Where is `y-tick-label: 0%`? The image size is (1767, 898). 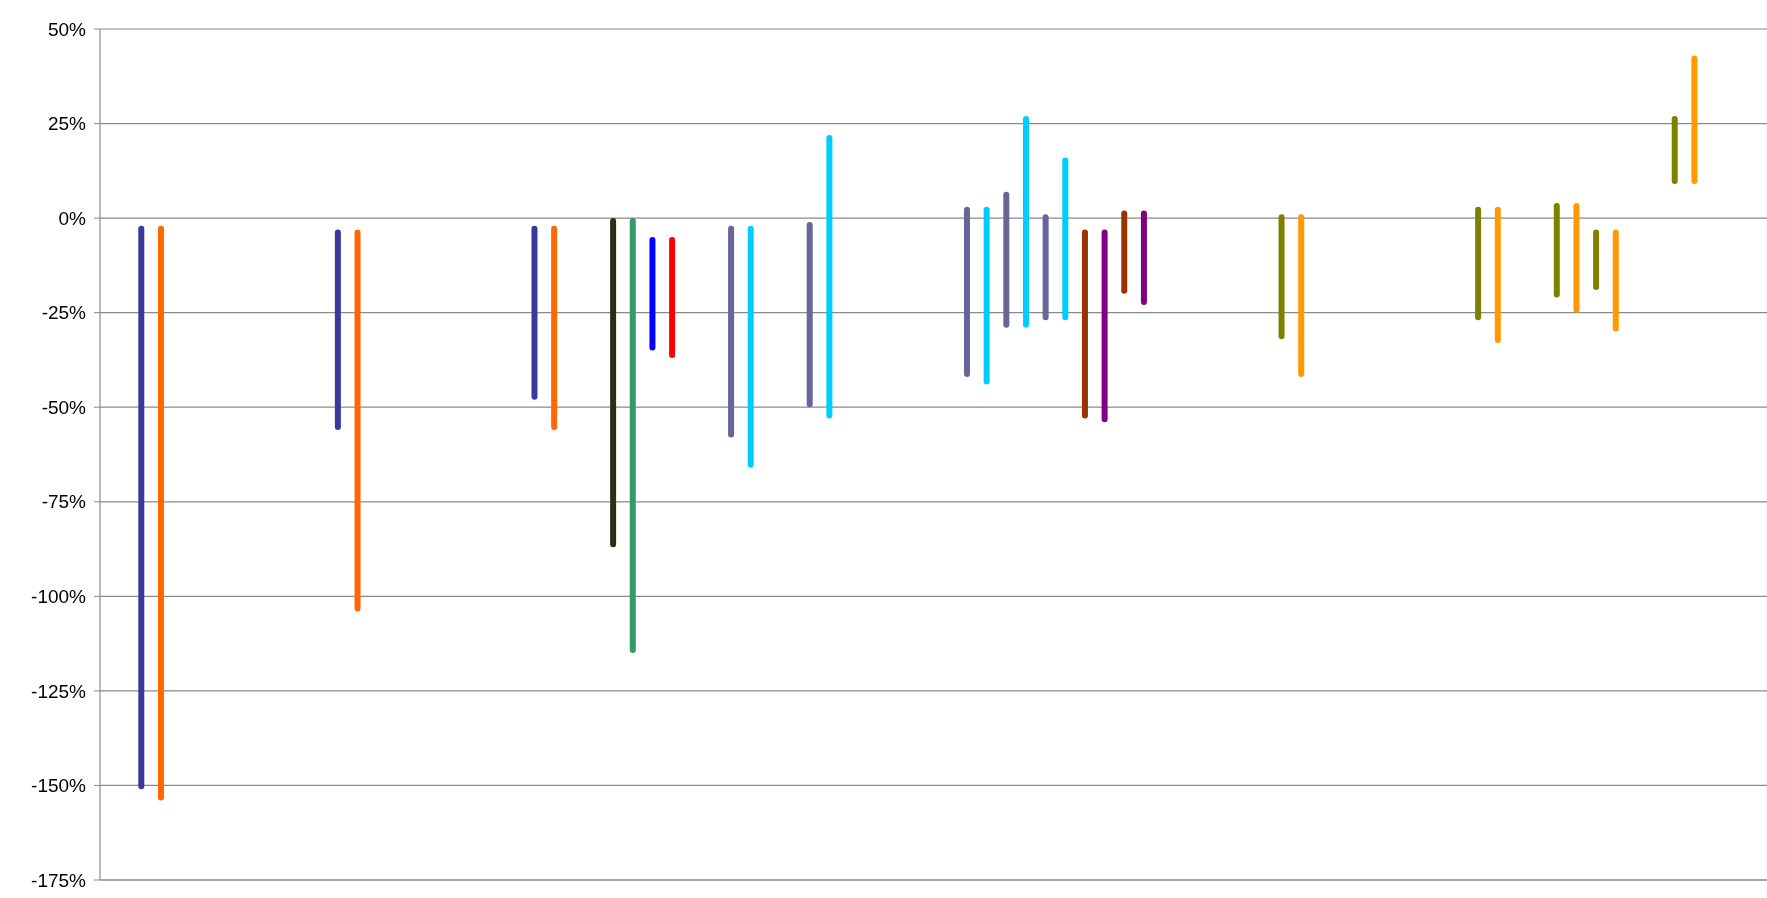 y-tick-label: 0% is located at coordinates (72, 218).